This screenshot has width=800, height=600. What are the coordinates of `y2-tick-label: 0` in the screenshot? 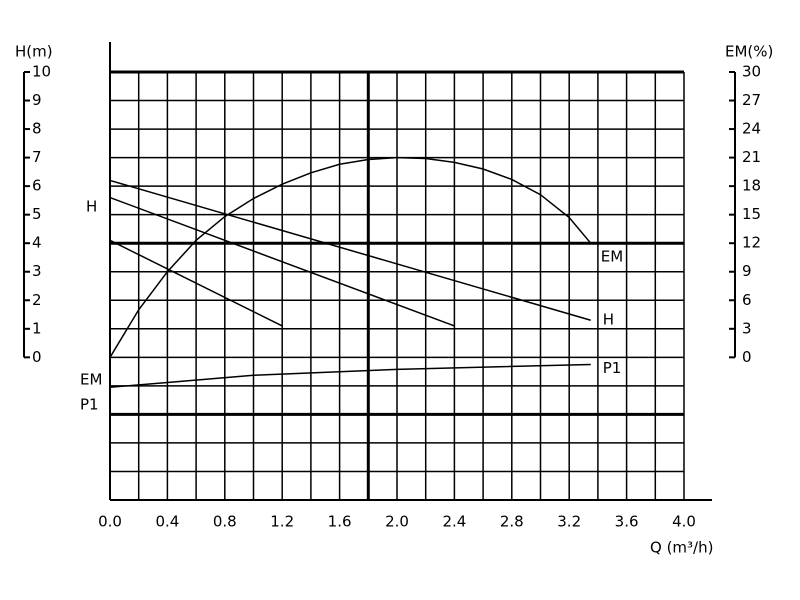 It's located at (747, 357).